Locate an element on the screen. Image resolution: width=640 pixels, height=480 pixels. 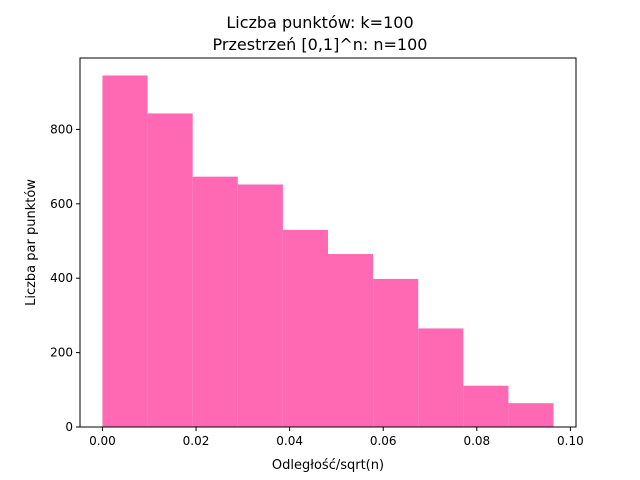
x-tick-label: 0.06 is located at coordinates (383, 441).